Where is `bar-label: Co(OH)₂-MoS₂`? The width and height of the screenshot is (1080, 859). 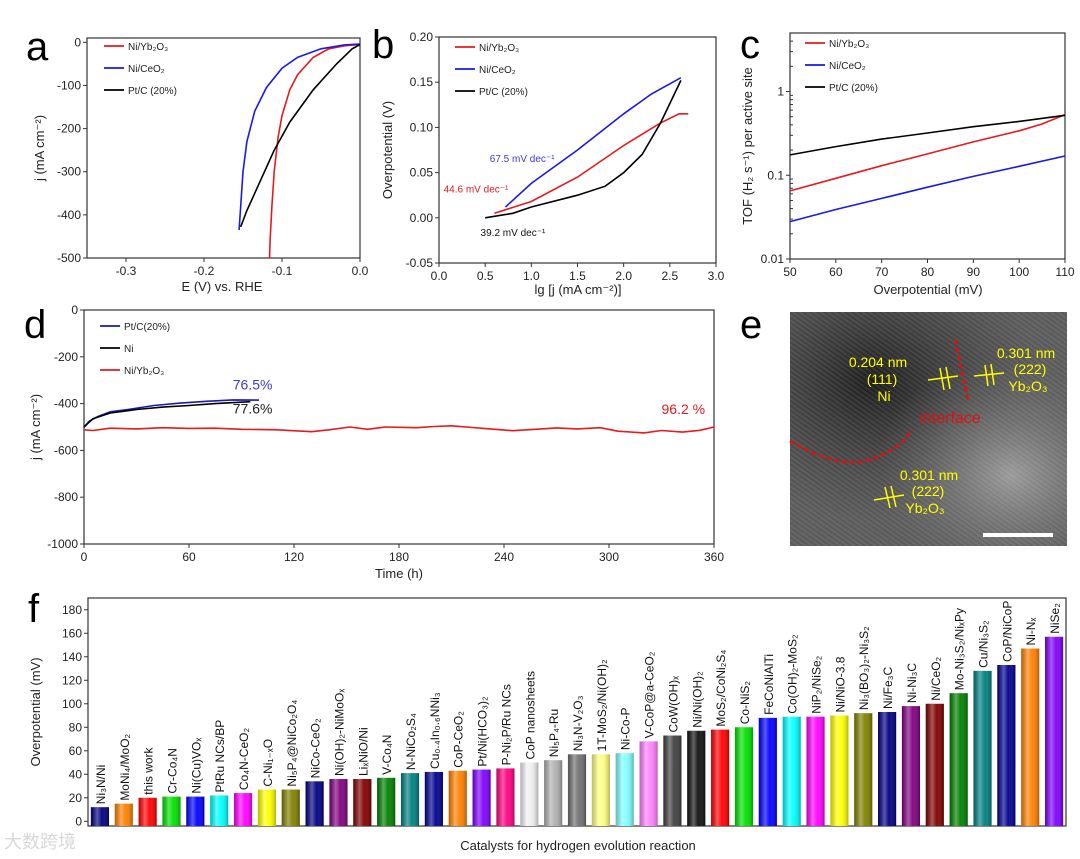 bar-label: Co(OH)₂-MoS₂ is located at coordinates (793, 674).